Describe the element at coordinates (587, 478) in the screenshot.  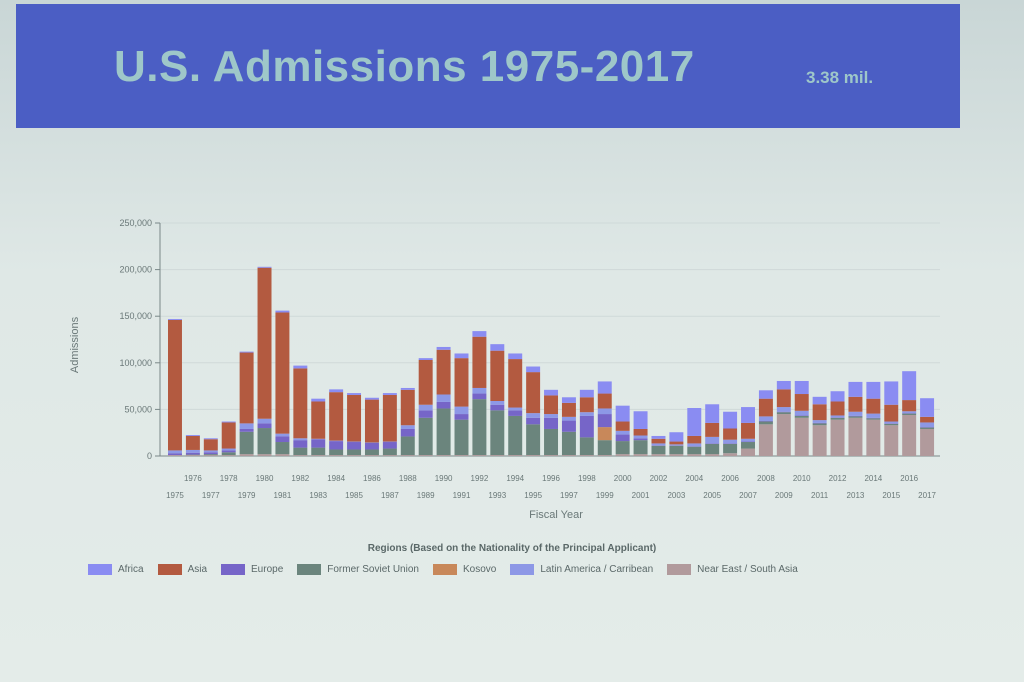
I see `x-tick-label: 1998` at that location.